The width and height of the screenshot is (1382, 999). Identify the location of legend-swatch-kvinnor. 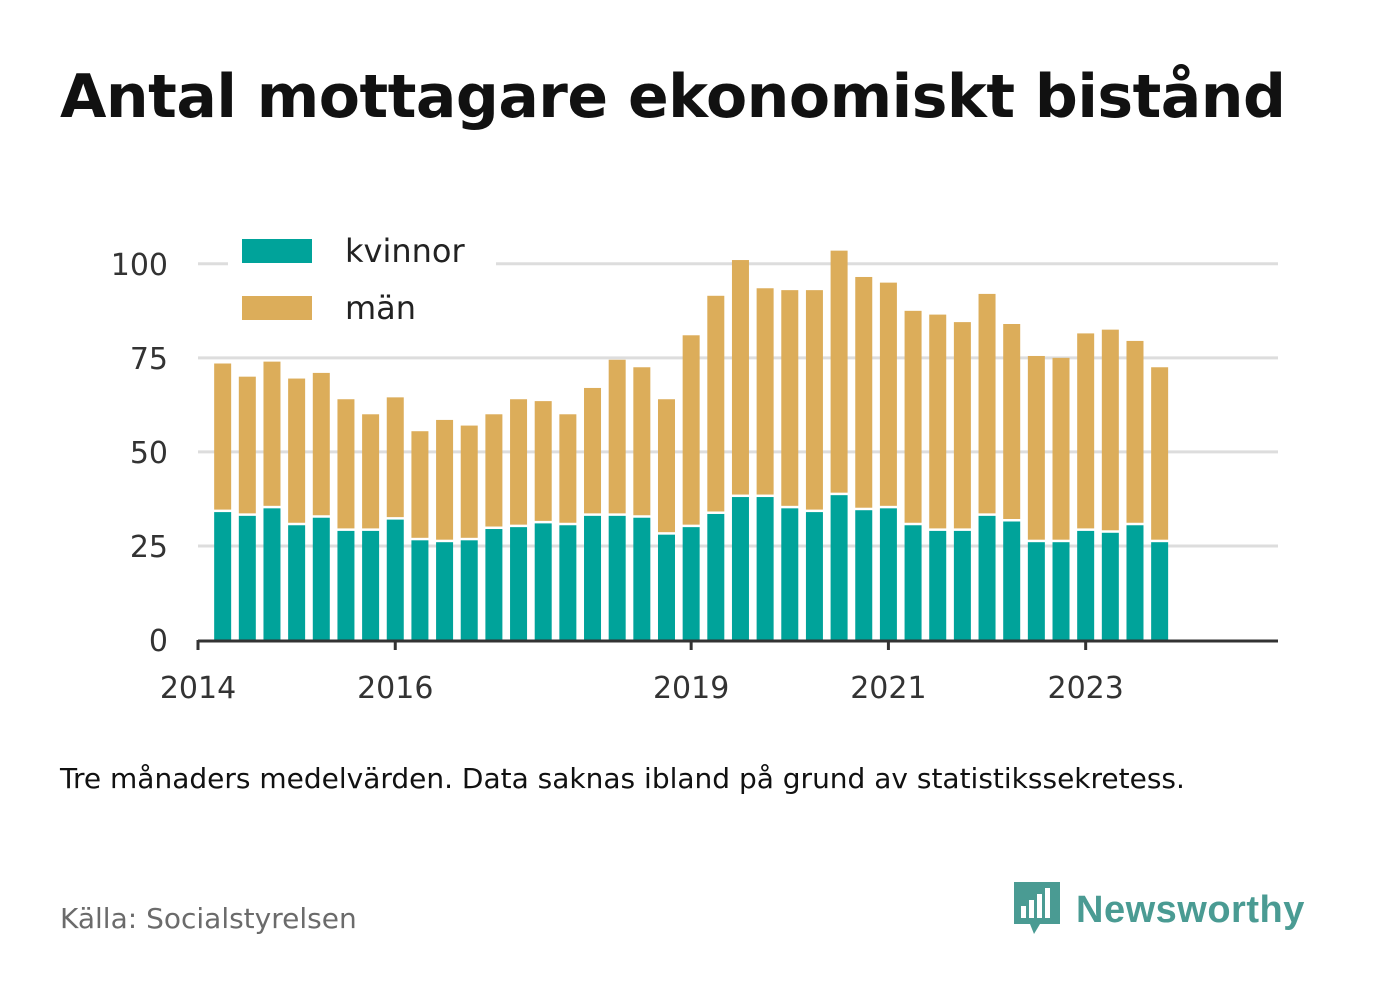
(277, 251).